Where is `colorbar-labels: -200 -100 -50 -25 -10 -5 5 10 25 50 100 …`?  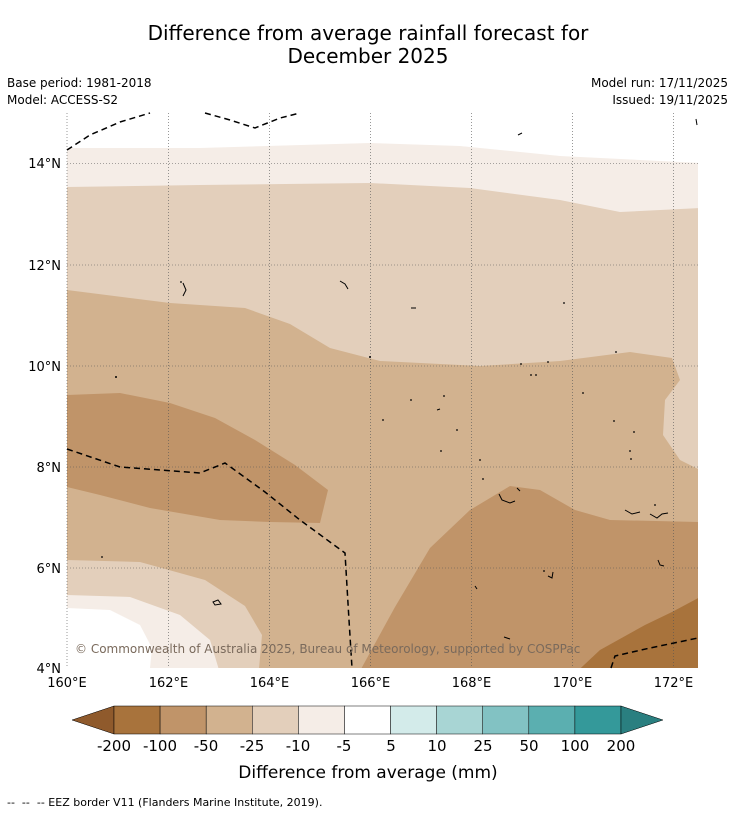
colorbar-labels: -200 -100 -50 -25 -10 -5 5 10 25 50 100 … is located at coordinates (366, 746).